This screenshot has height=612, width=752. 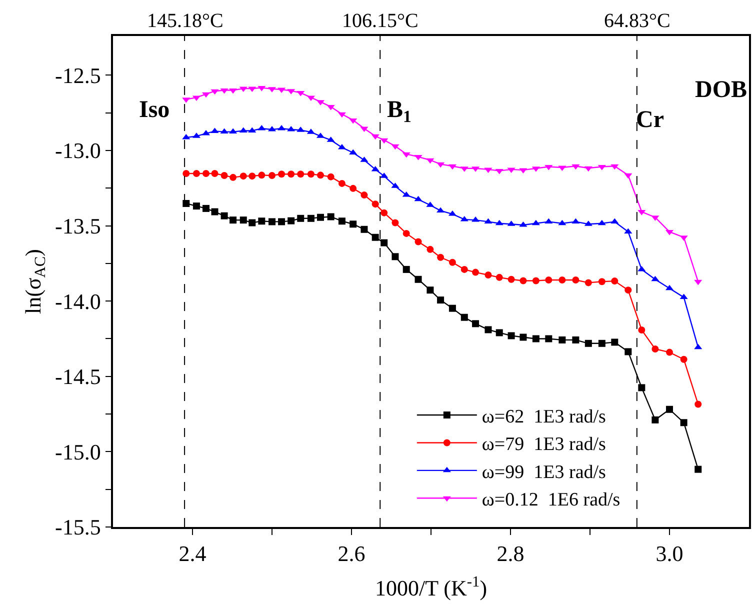 What do you see at coordinates (78, 527) in the screenshot?
I see `y-tick-label: -15.5` at bounding box center [78, 527].